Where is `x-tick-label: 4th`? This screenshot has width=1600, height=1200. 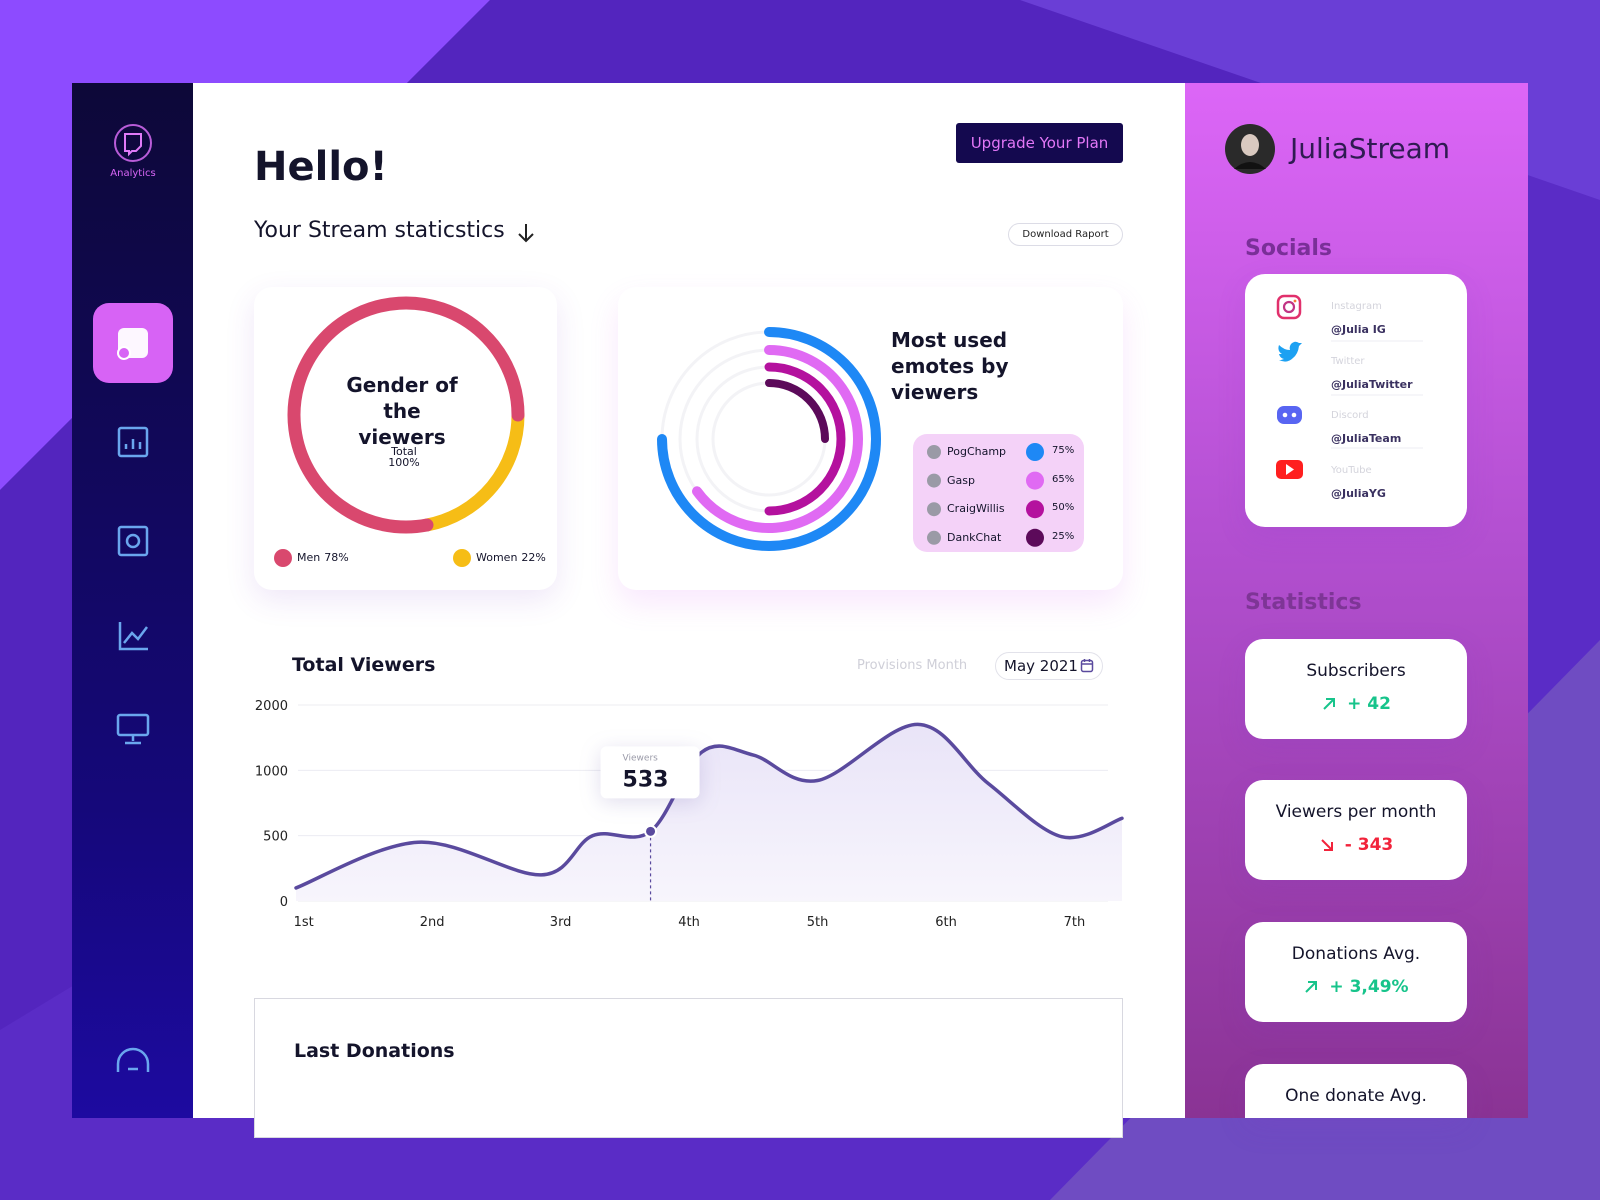
x-tick-label: 4th is located at coordinates (689, 922).